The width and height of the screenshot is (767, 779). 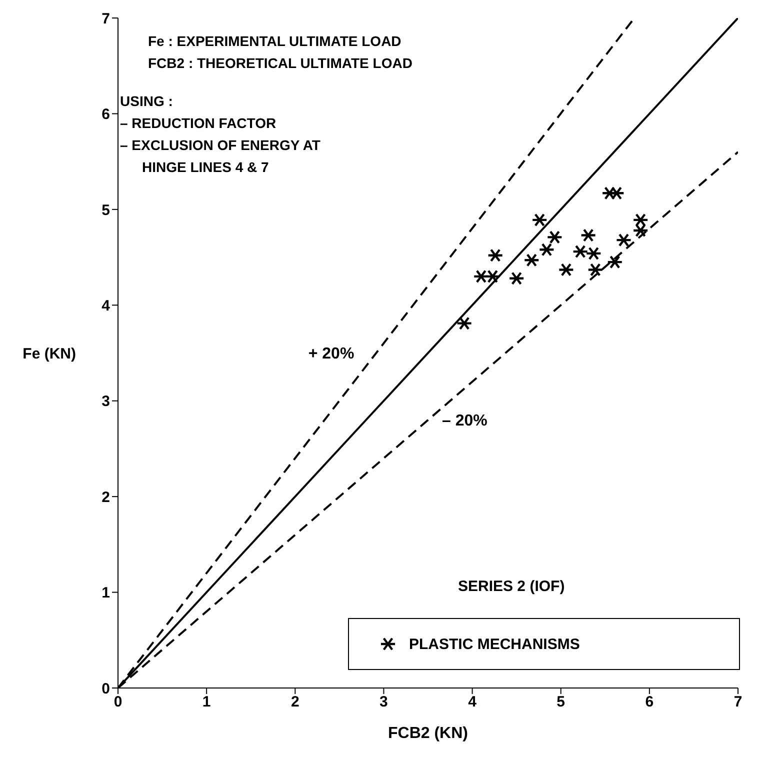 What do you see at coordinates (561, 702) in the screenshot?
I see `x-tick-label: 5` at bounding box center [561, 702].